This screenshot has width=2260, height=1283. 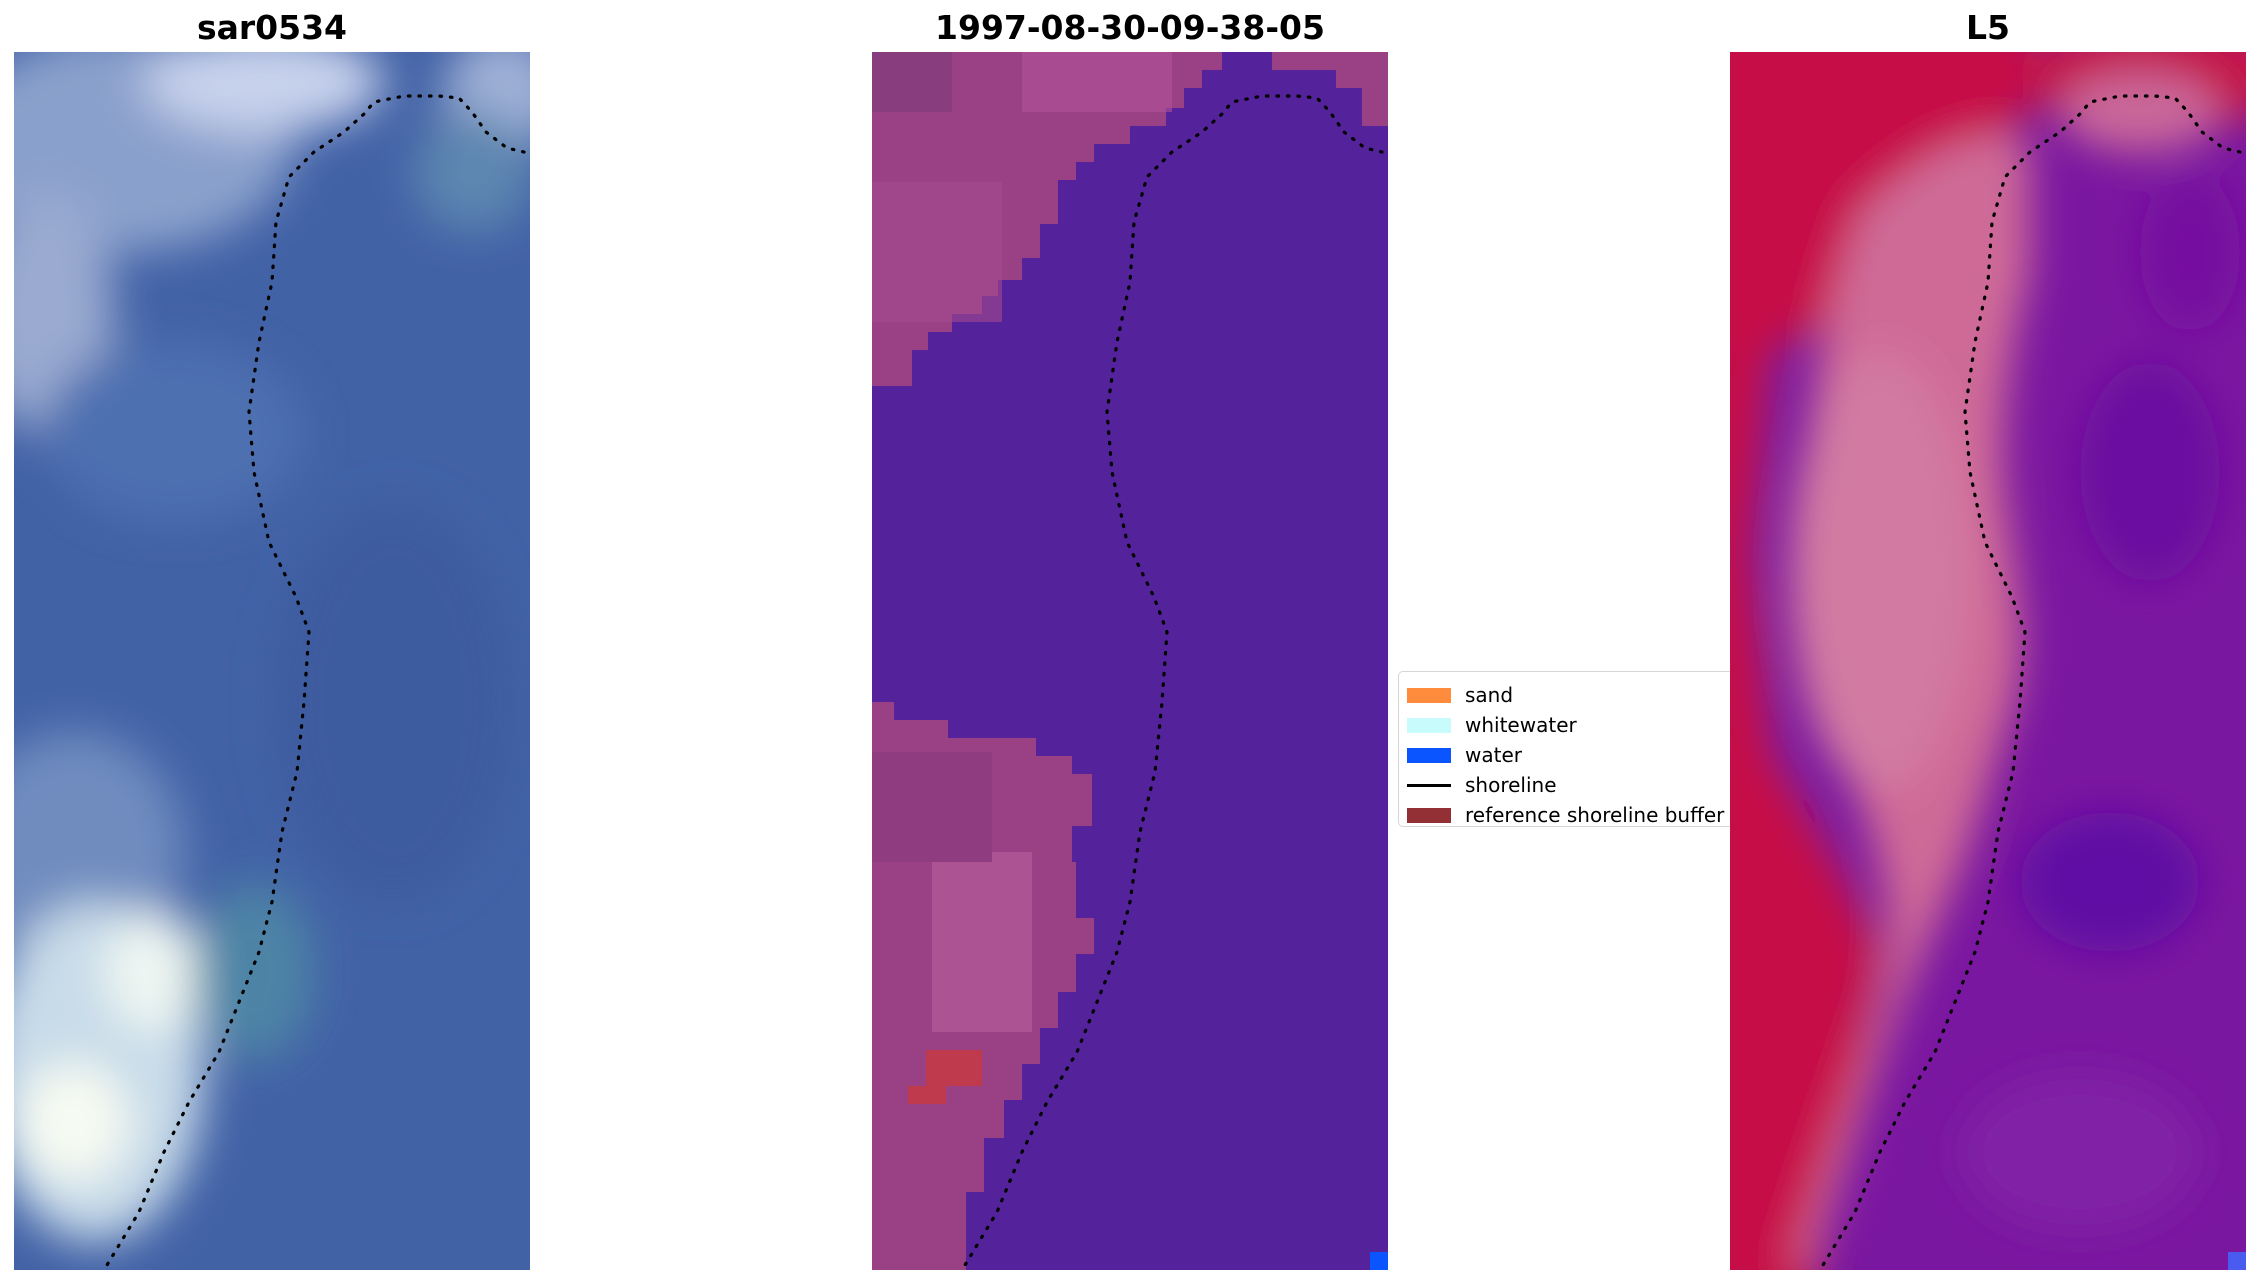 What do you see at coordinates (1521, 725) in the screenshot?
I see `legend-label: whitewater` at bounding box center [1521, 725].